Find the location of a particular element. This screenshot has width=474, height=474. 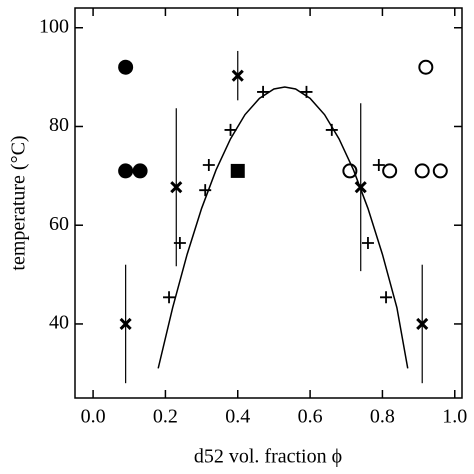

x-axis-label: d52 vol. fraction ϕ is located at coordinates (268, 457).